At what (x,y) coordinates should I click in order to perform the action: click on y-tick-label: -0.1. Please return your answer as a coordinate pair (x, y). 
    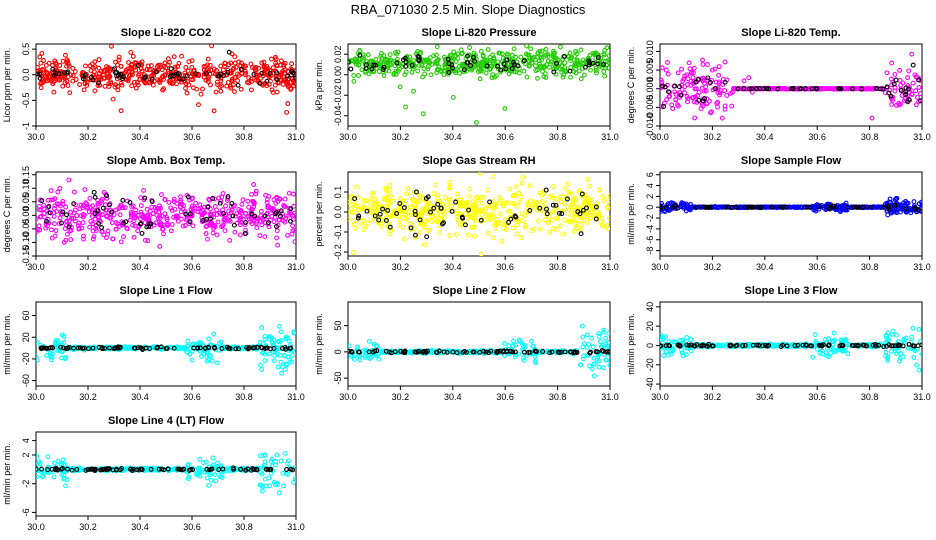
    Looking at the image, I should click on (338, 232).